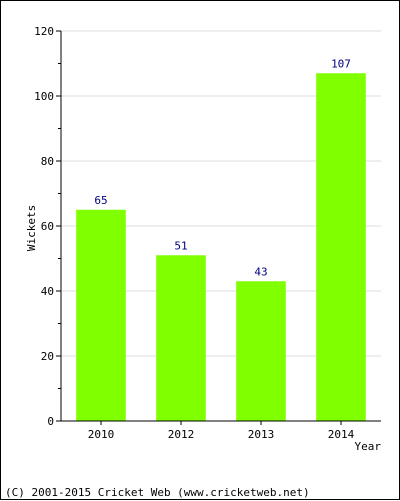  Describe the element at coordinates (101, 434) in the screenshot. I see `x-tick-label: 2010` at that location.